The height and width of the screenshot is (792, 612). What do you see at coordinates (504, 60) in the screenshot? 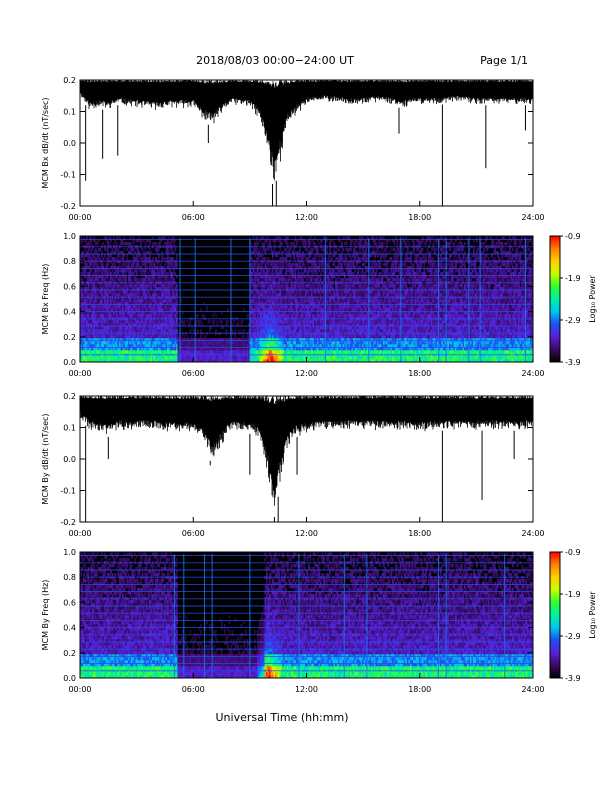
I see `page-number: Page 1/1` at bounding box center [504, 60].